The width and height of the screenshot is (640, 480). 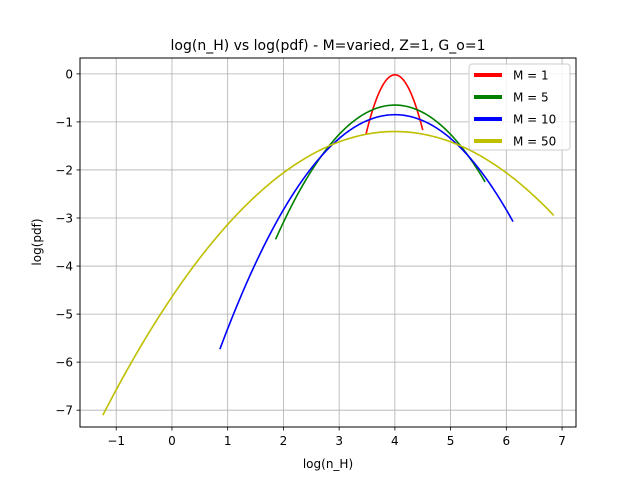 What do you see at coordinates (64, 170) in the screenshot?
I see `y-tick-label: −2` at bounding box center [64, 170].